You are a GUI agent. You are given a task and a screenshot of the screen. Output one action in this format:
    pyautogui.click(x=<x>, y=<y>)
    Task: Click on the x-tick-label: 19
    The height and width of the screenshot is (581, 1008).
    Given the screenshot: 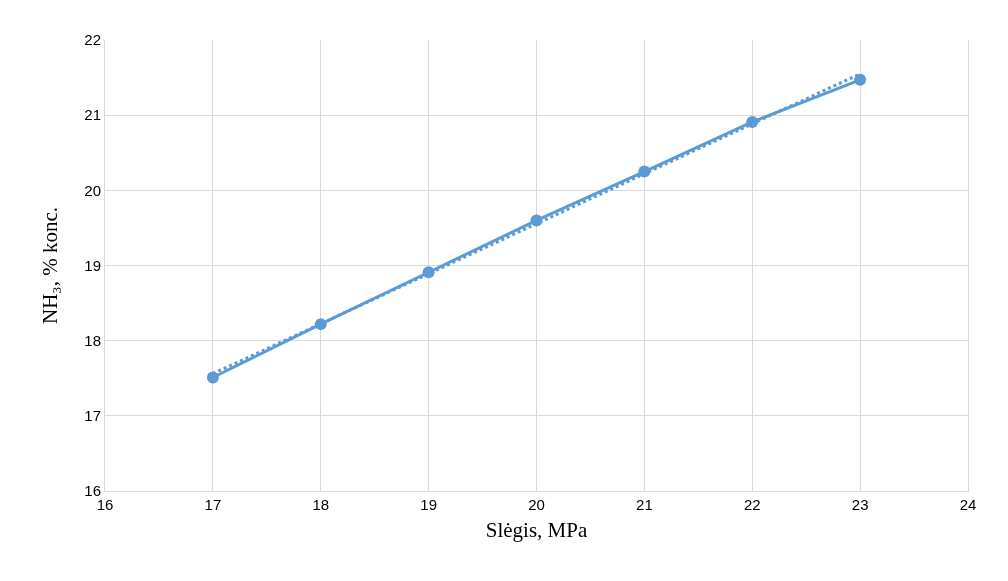 What is the action you would take?
    pyautogui.click(x=428, y=504)
    